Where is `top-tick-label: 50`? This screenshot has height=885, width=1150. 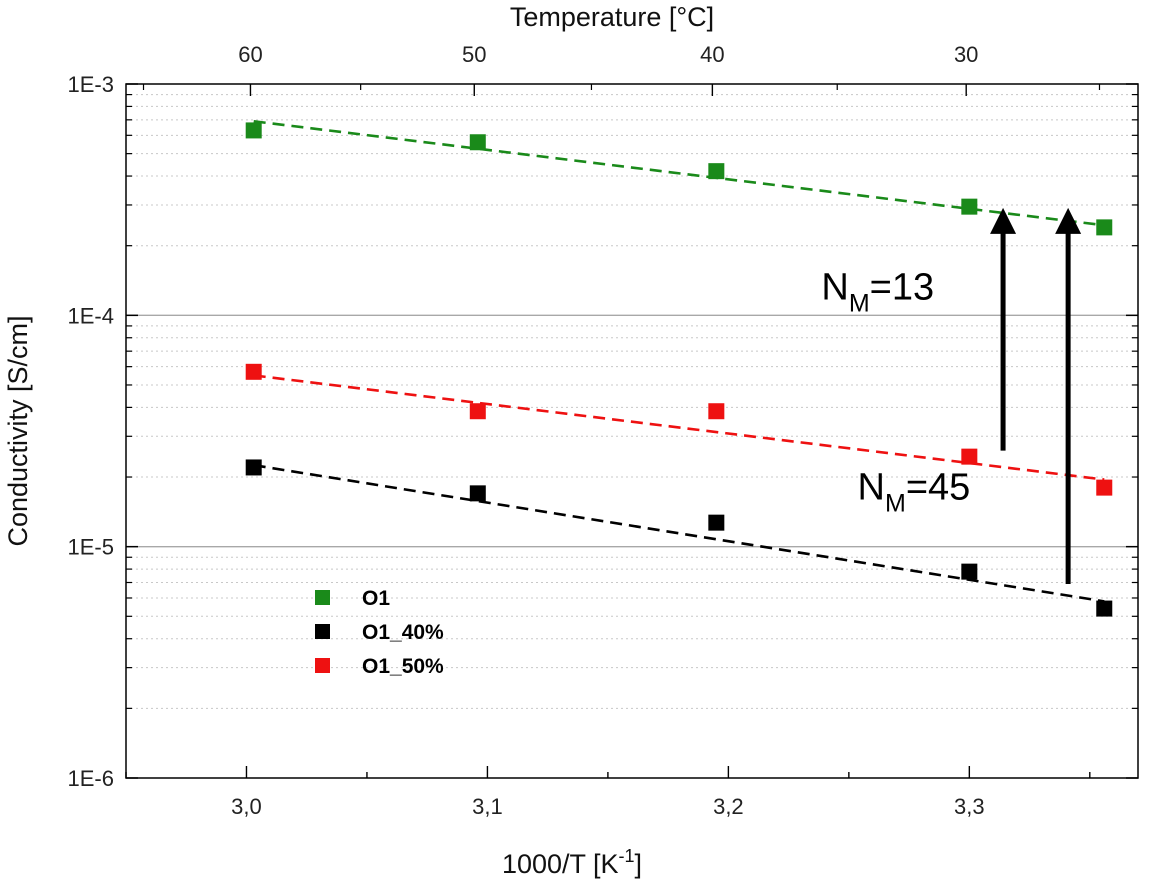
top-tick-label: 50 is located at coordinates (474, 54).